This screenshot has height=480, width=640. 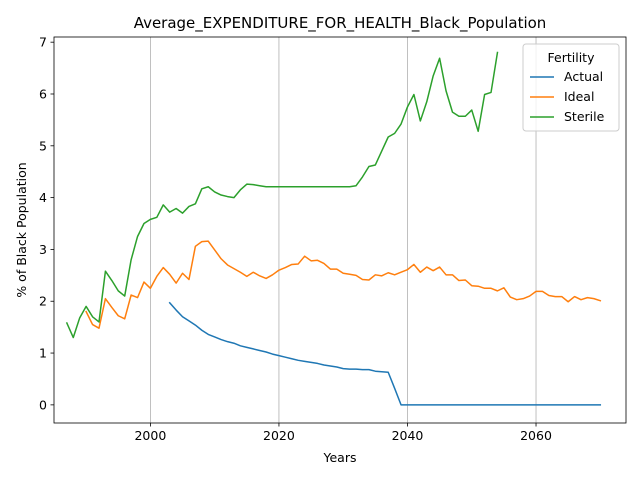 I want to click on legend-title: Fertility, so click(x=572, y=57).